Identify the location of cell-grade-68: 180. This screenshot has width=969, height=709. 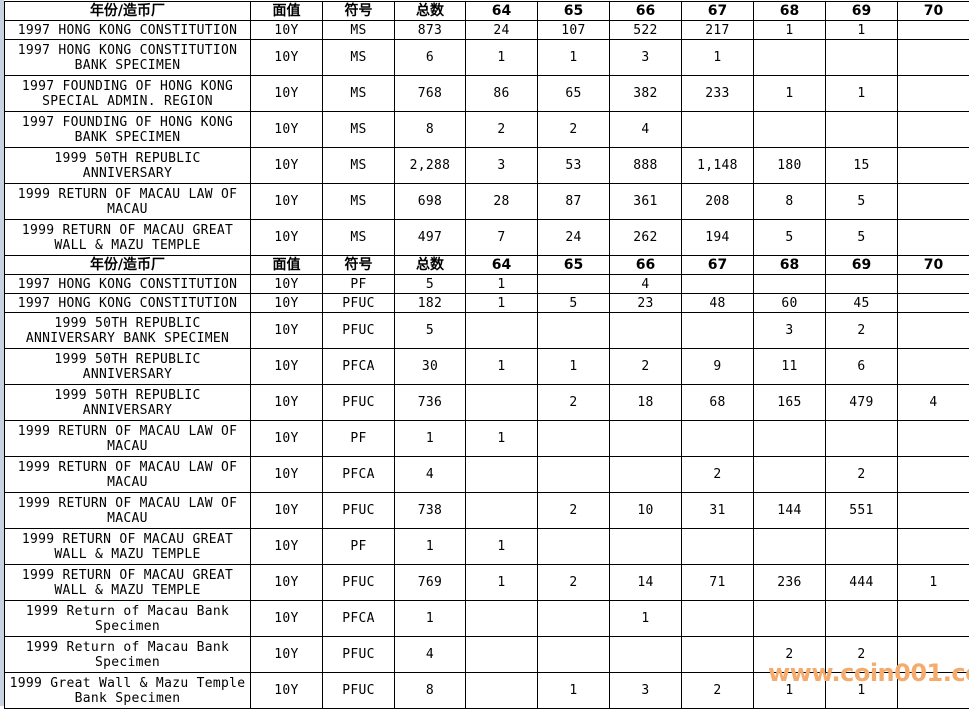
(790, 166).